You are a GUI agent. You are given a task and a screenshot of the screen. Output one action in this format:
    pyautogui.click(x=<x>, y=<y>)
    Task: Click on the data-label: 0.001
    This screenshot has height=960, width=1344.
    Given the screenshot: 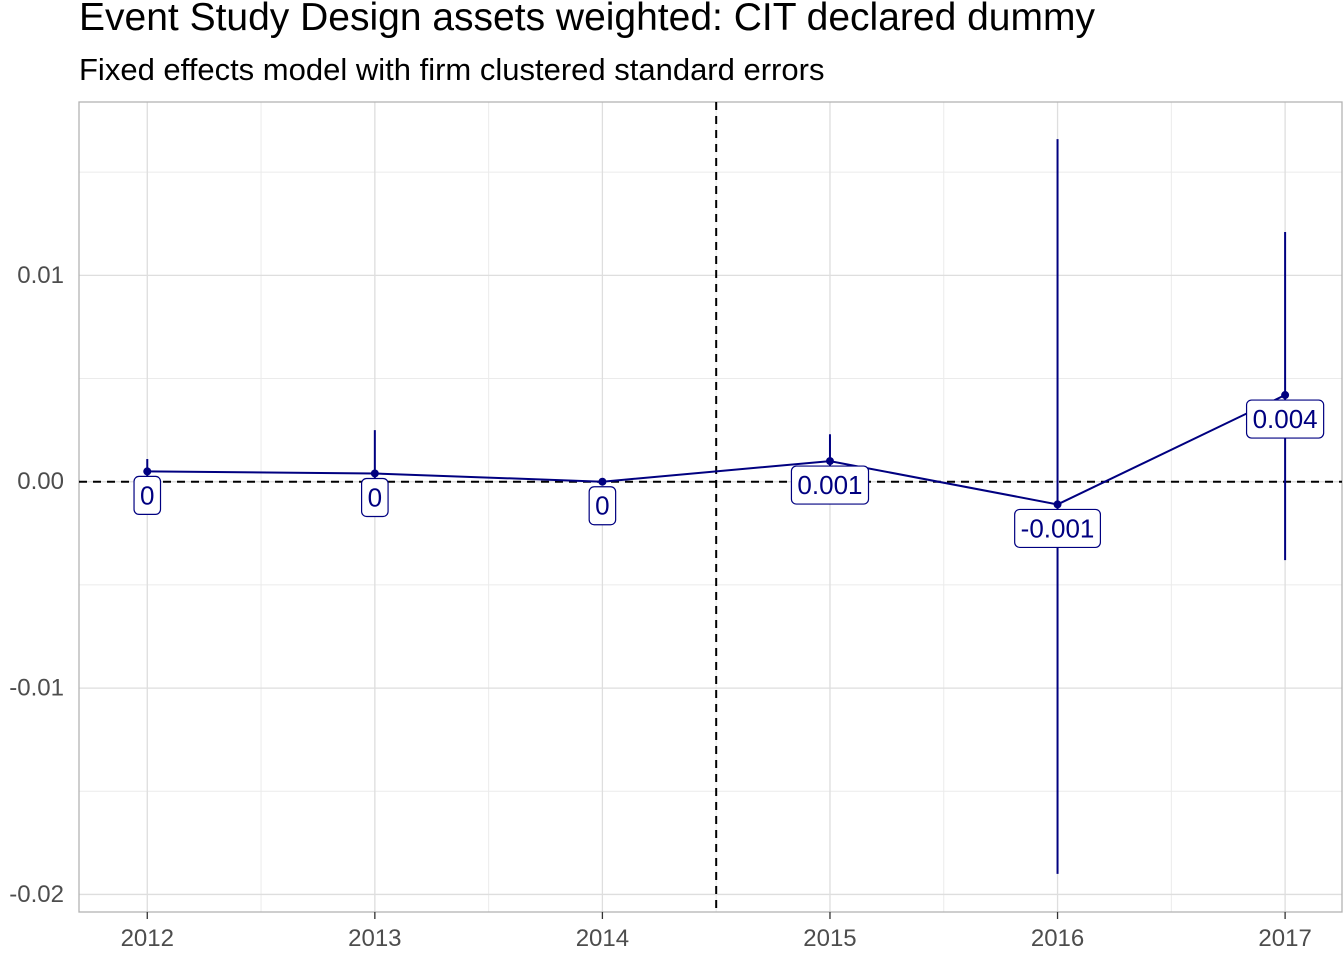 What is the action you would take?
    pyautogui.click(x=830, y=485)
    